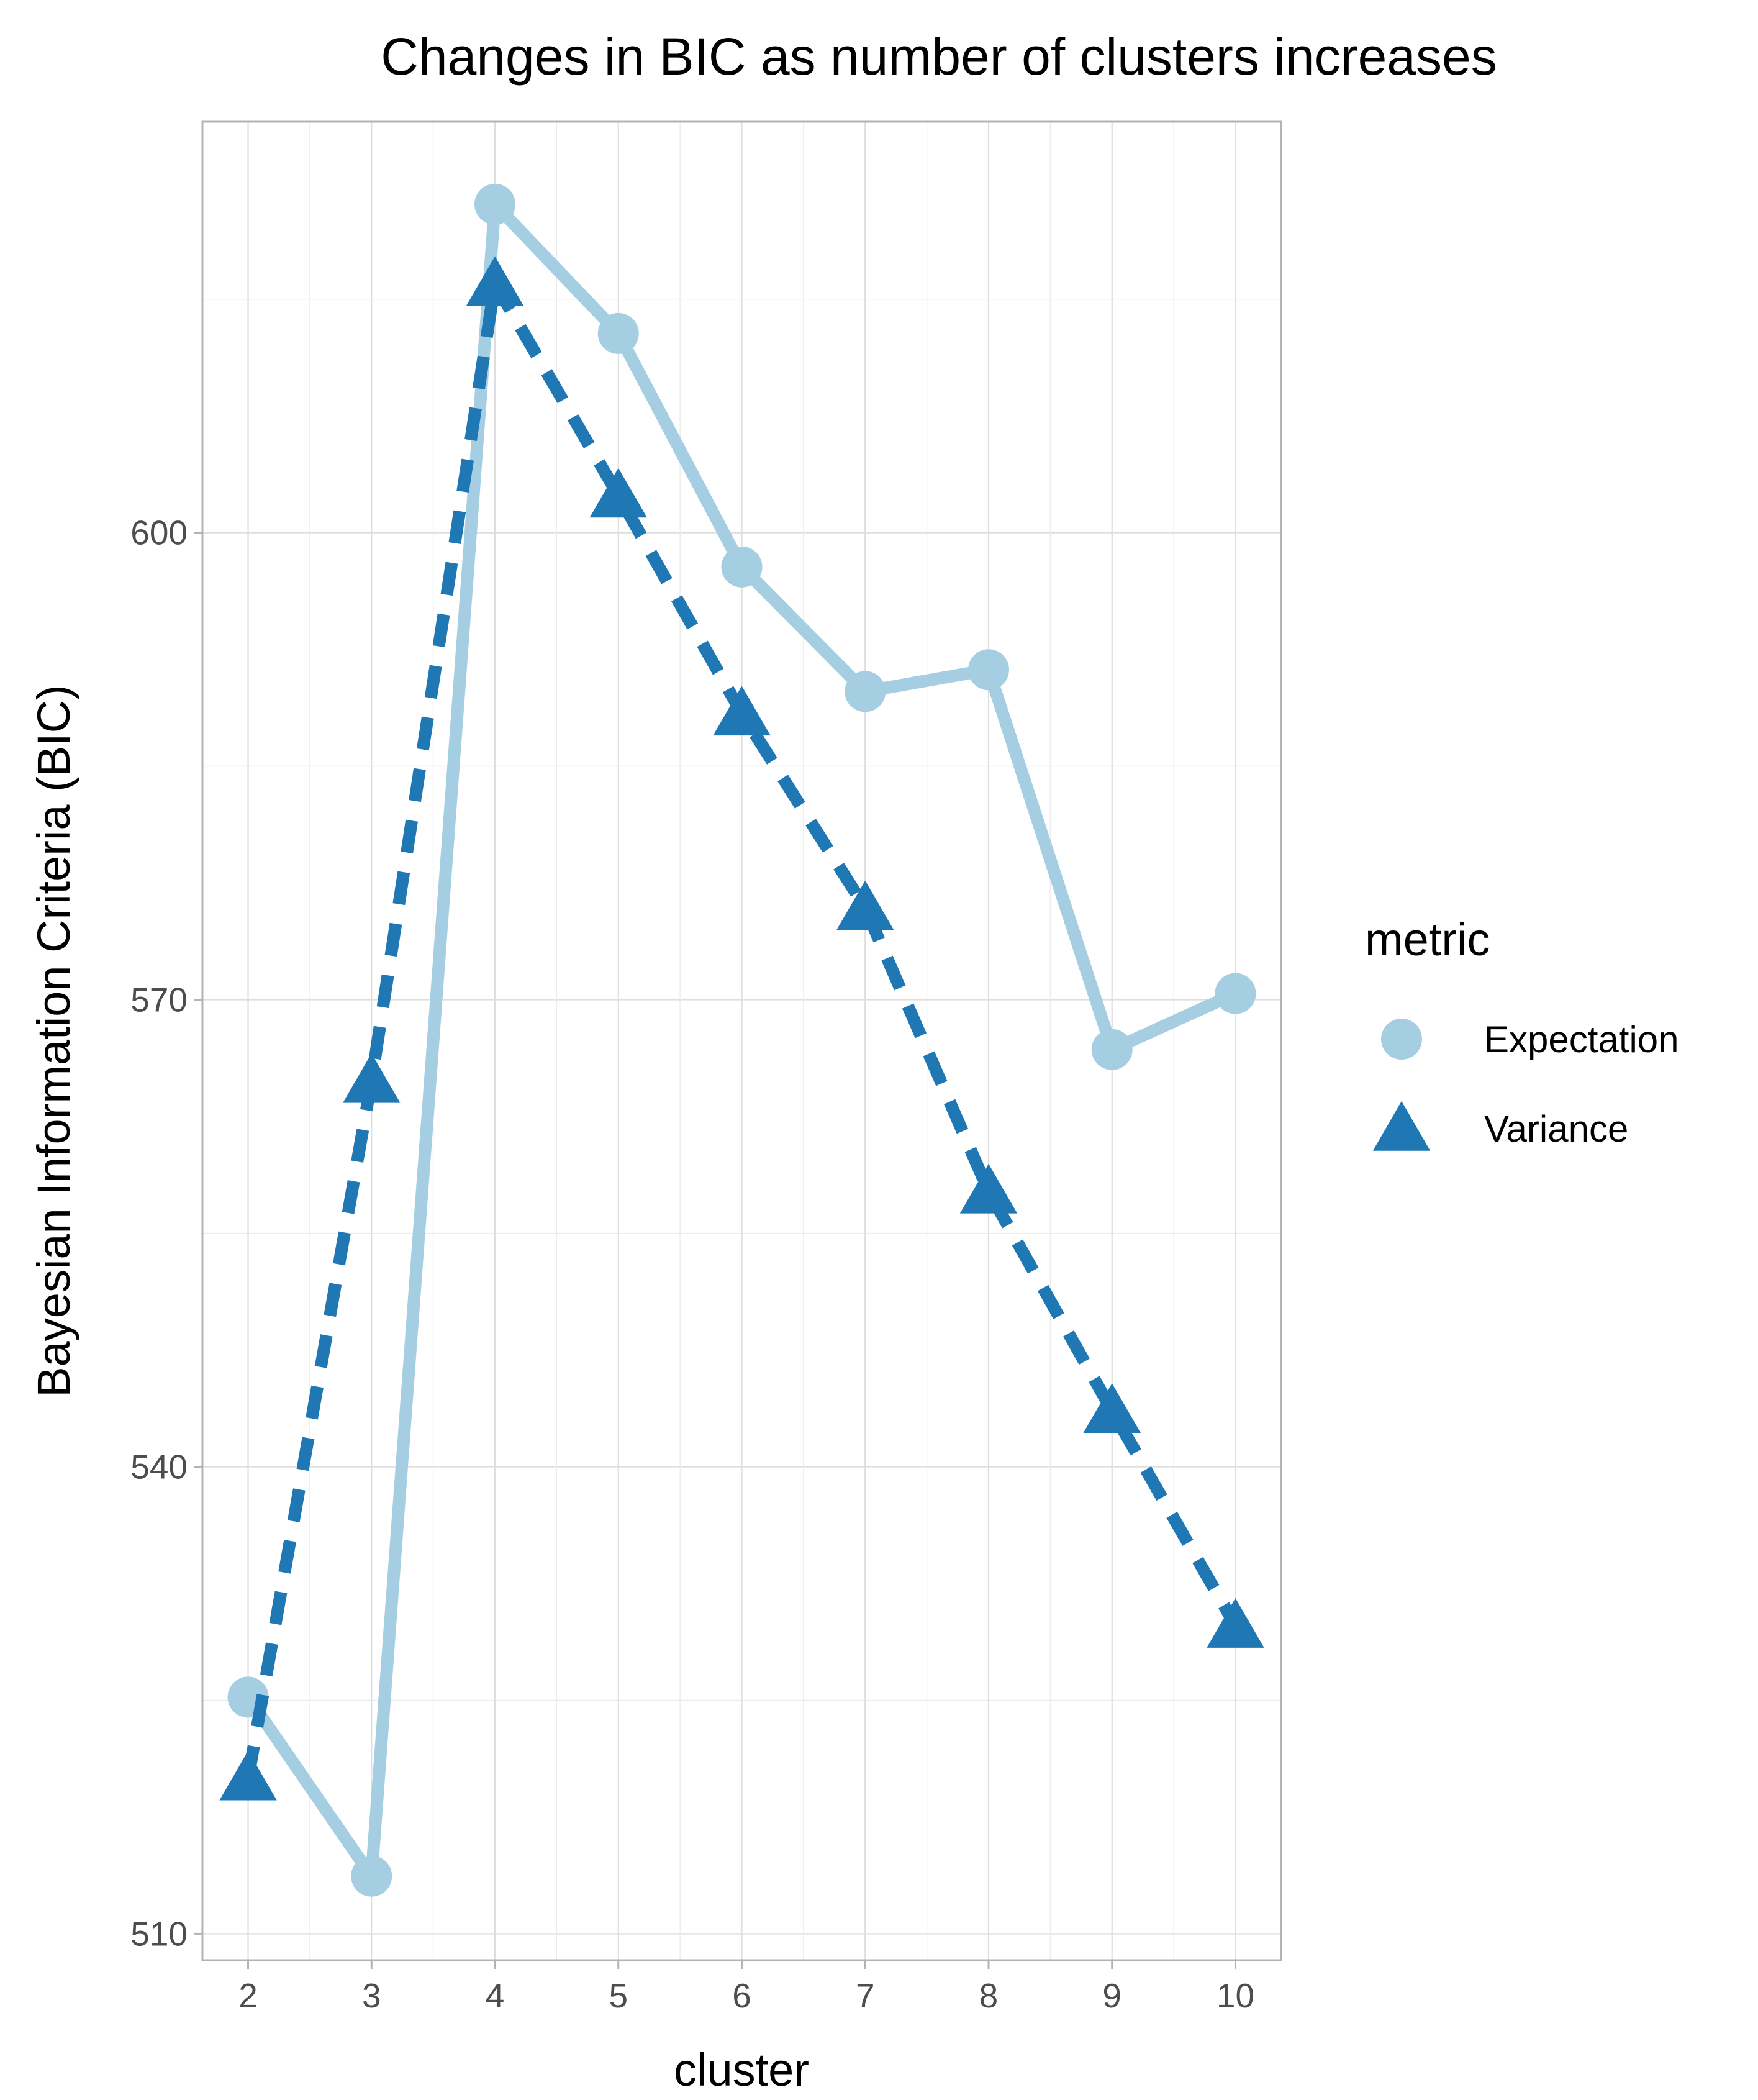 The image size is (1758, 2100). What do you see at coordinates (866, 1995) in the screenshot?
I see `x-tick-label: 7` at bounding box center [866, 1995].